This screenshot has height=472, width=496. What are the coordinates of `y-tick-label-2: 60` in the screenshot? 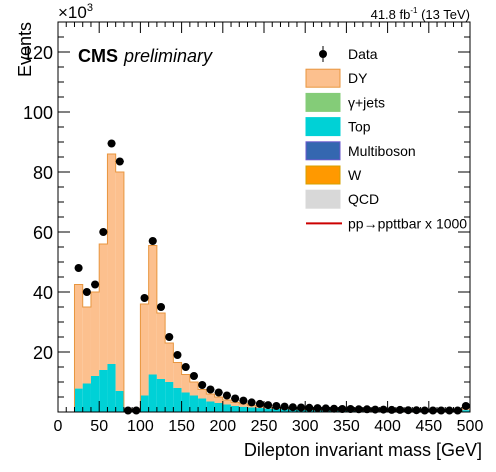 It's located at (43, 233).